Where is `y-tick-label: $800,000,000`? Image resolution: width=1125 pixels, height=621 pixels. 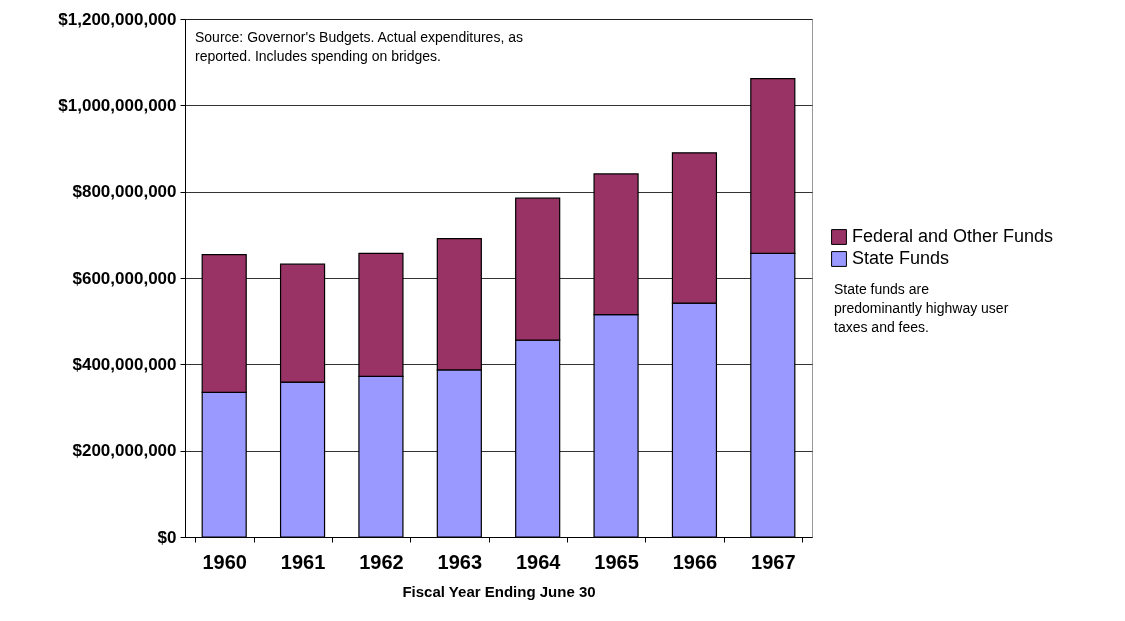
y-tick-label: $800,000,000 is located at coordinates (124, 192).